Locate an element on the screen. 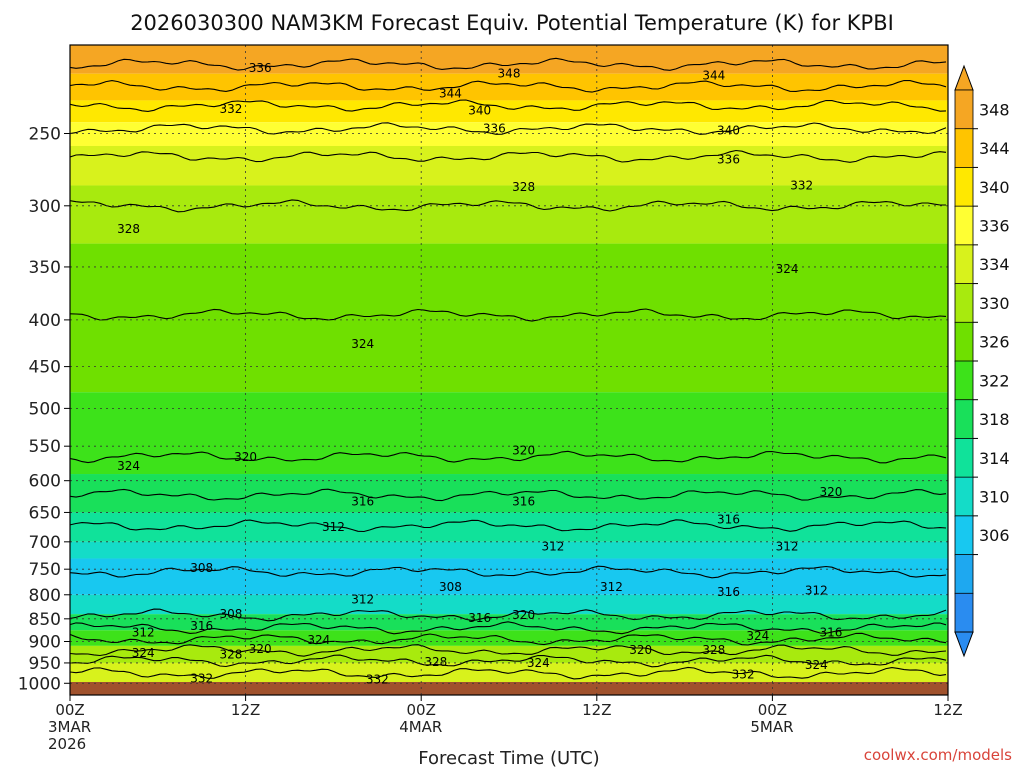  y-tick-label: 250 is located at coordinates (45, 134).